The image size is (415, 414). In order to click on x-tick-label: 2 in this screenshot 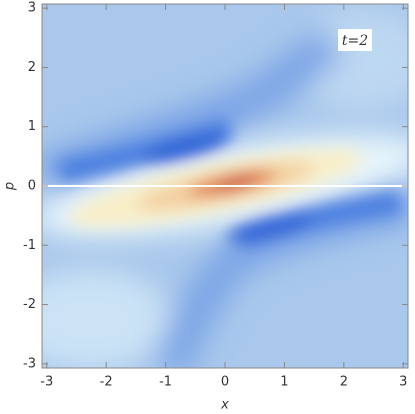, I will do `click(344, 382)`.